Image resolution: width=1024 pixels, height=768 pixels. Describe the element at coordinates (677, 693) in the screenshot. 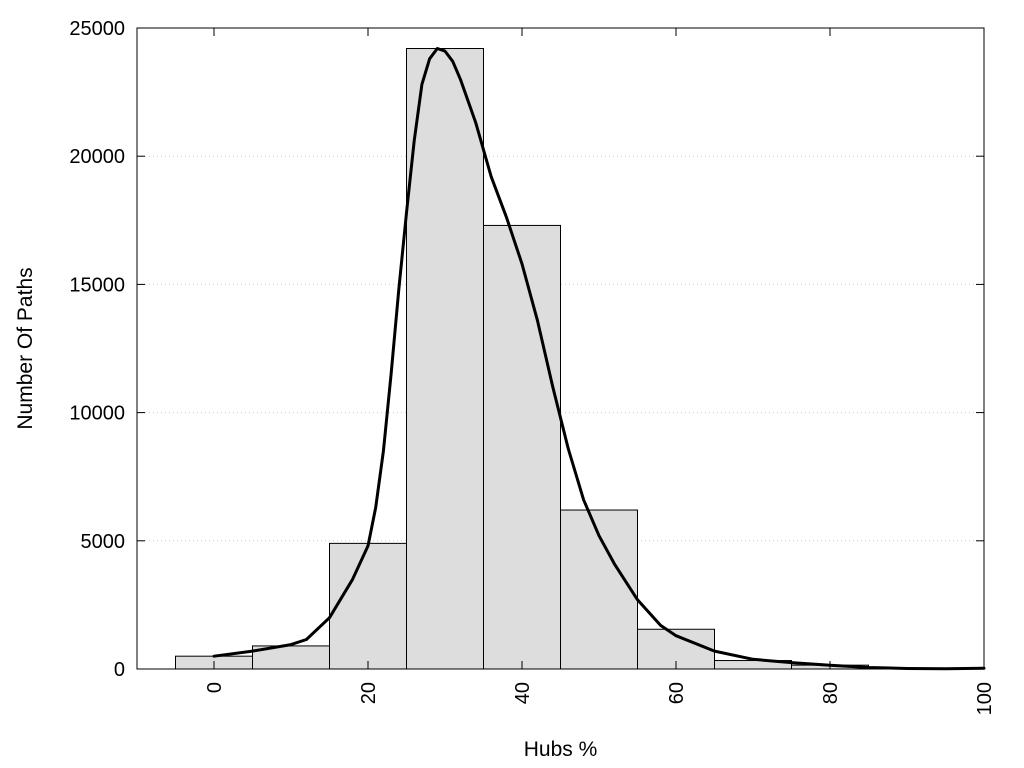

I see `x-tick-label: 60` at that location.